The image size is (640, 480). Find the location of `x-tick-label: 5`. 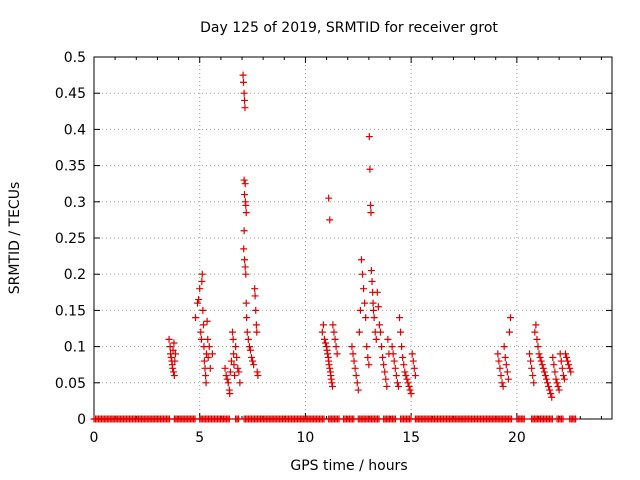

x-tick-label: 5 is located at coordinates (199, 438).